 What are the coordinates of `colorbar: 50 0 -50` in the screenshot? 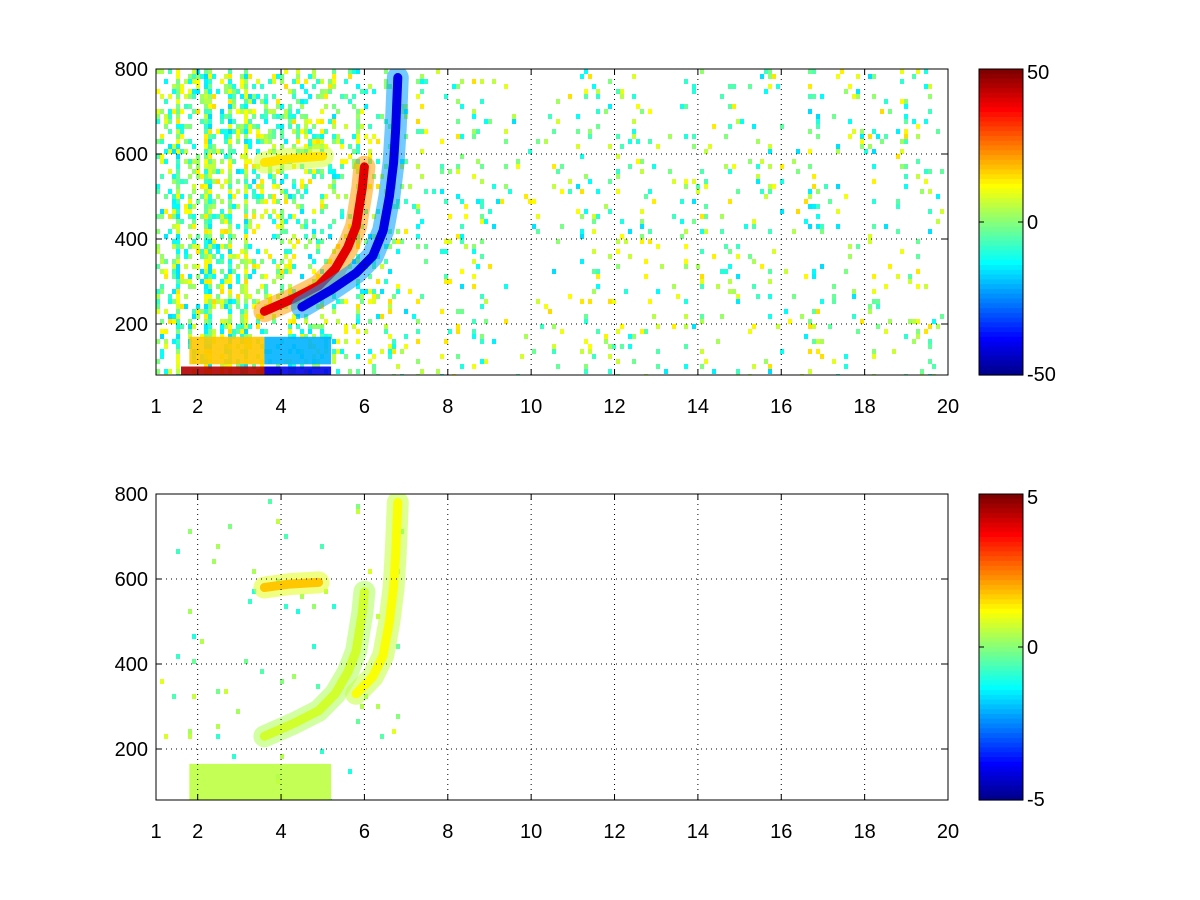 It's located at (1017, 224).